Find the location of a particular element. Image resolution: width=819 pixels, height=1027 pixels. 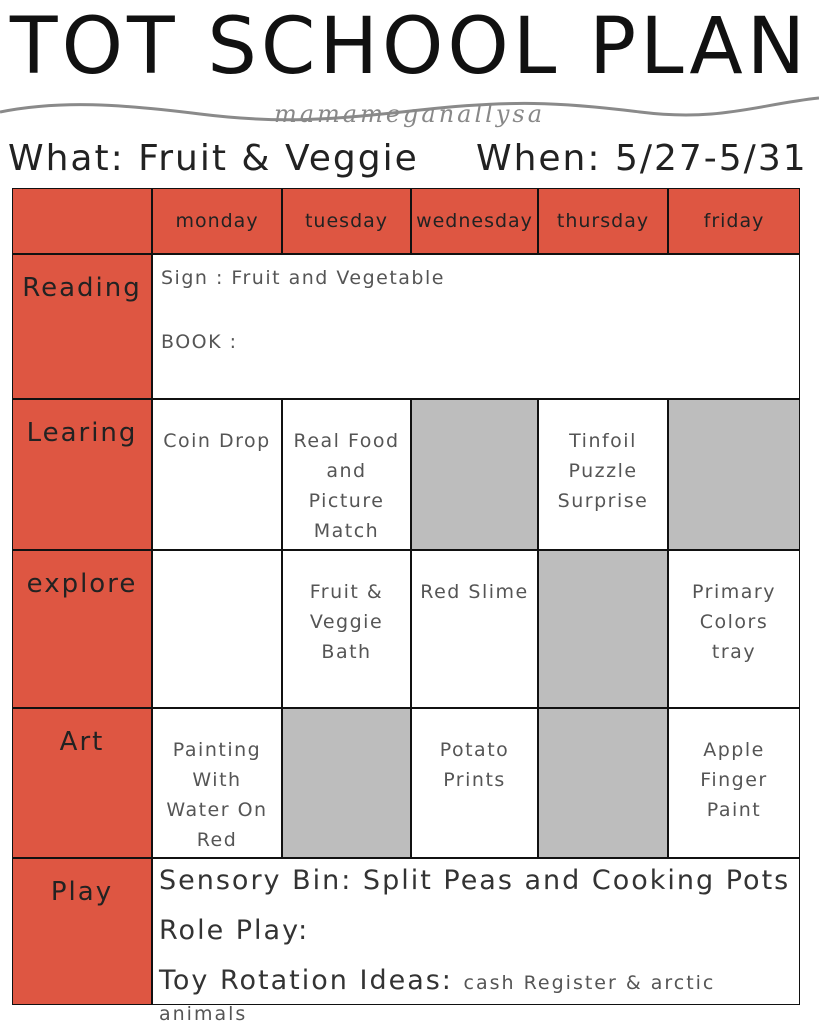

day-header: wednesday is located at coordinates (474, 221).